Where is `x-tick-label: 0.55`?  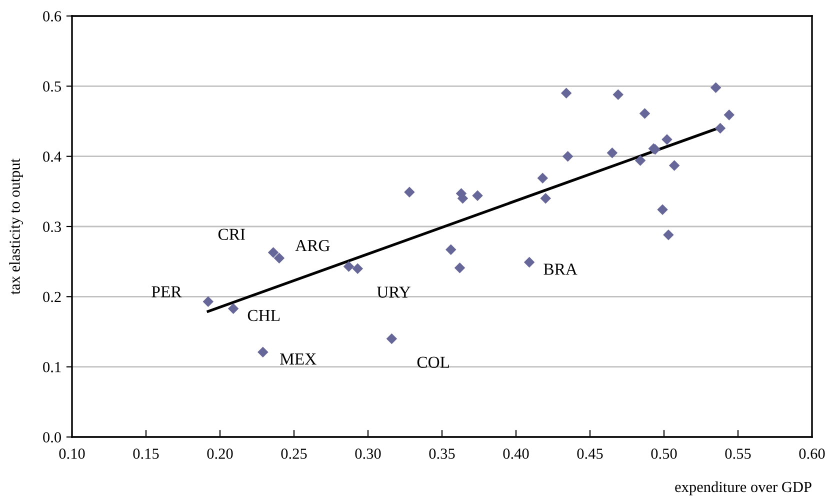
x-tick-label: 0.55 is located at coordinates (738, 453).